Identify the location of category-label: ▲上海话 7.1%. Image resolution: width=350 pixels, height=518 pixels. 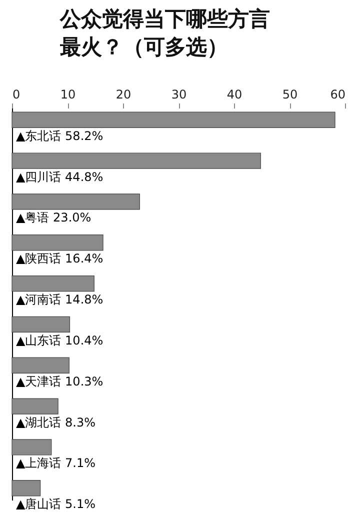
(56, 463).